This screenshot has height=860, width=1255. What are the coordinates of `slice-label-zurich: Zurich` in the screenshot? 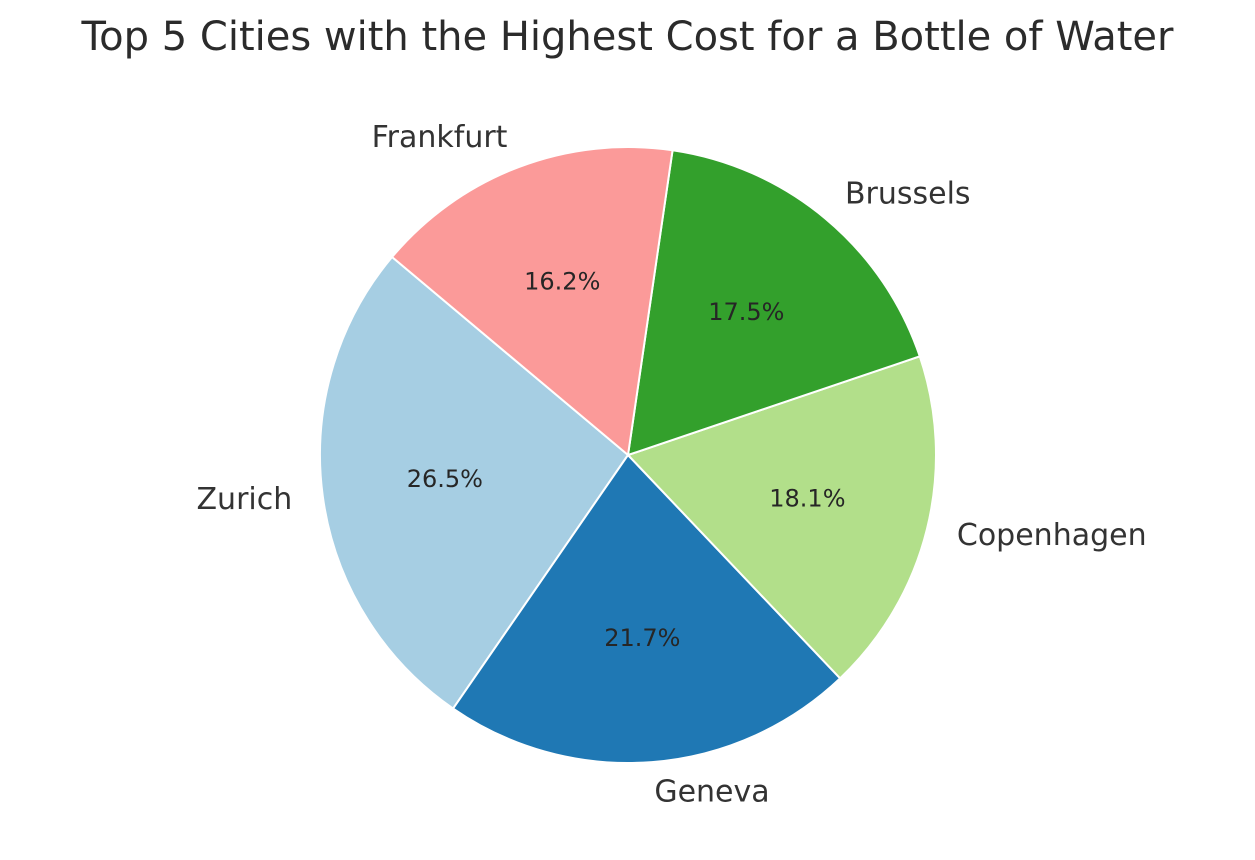 It's located at (245, 499).